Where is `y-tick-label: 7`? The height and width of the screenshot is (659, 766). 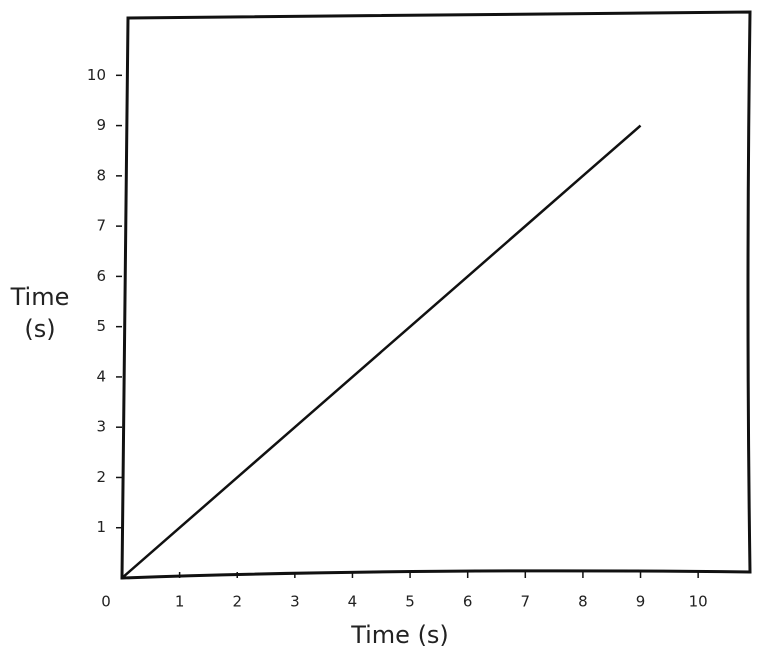
y-tick-label: 7 is located at coordinates (101, 226).